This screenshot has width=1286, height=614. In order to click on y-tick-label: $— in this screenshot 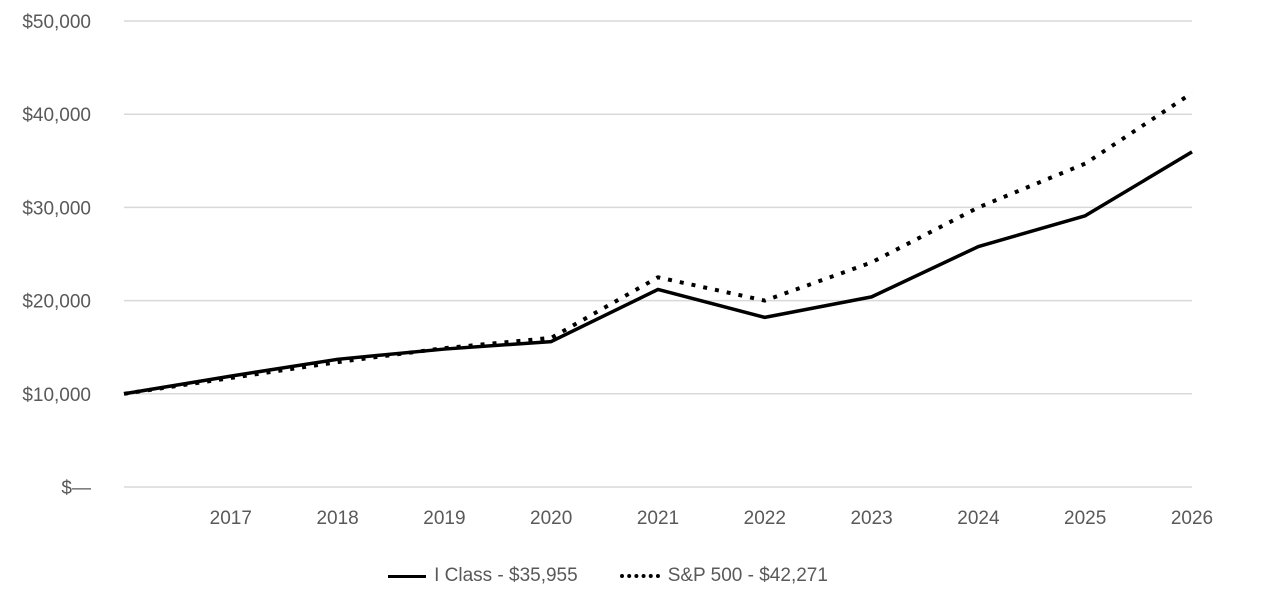, I will do `click(76, 488)`.